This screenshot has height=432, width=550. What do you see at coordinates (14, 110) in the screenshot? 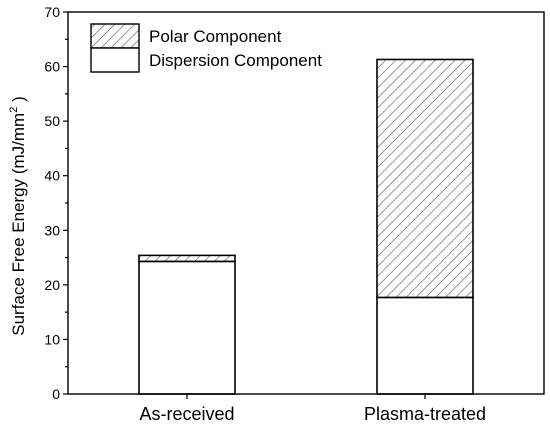
I see `y-axis-title-superscript: 2` at bounding box center [14, 110].